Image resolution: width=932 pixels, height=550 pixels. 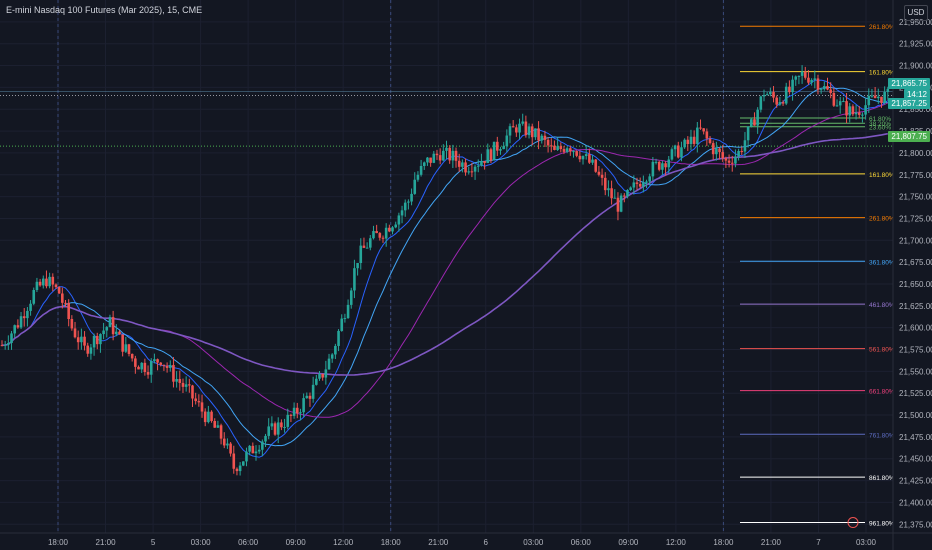 What do you see at coordinates (915, 44) in the screenshot?
I see `y-tick-label: 21,925.00` at bounding box center [915, 44].